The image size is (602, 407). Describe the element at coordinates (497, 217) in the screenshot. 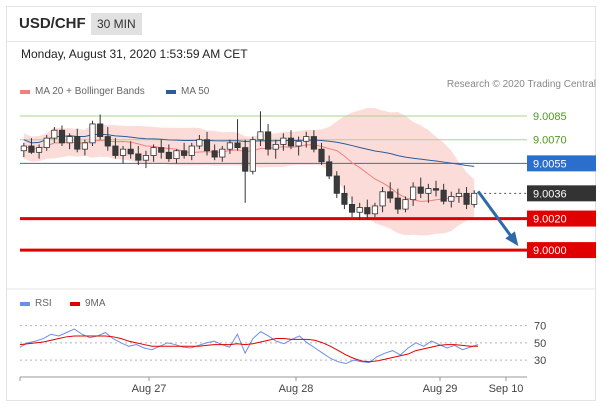

I see `forecast-arrow-shaft` at that location.